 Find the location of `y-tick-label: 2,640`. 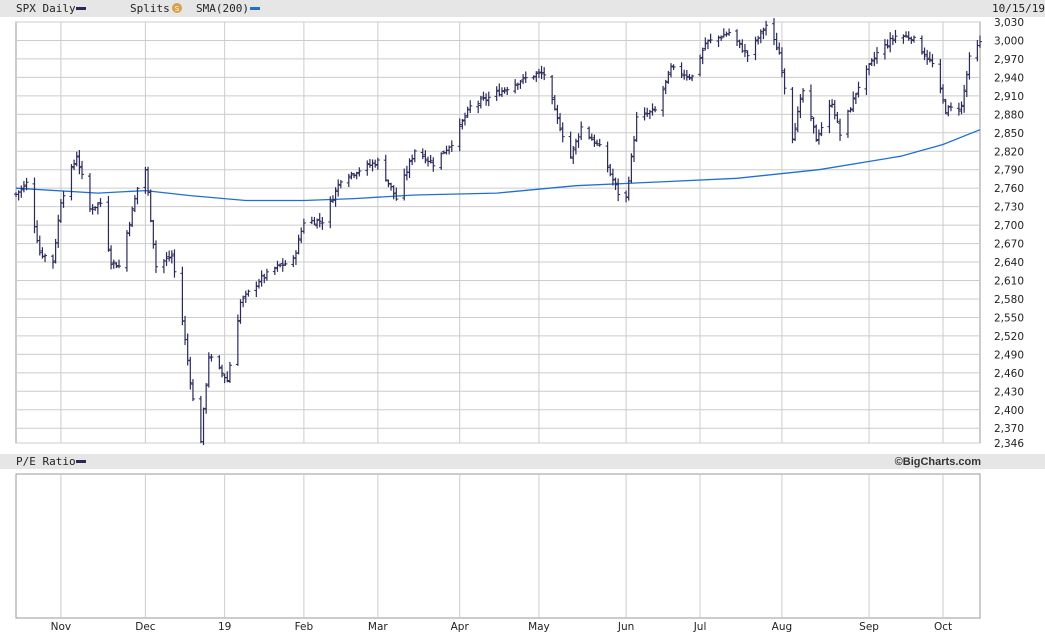

y-tick-label: 2,640 is located at coordinates (1009, 263).